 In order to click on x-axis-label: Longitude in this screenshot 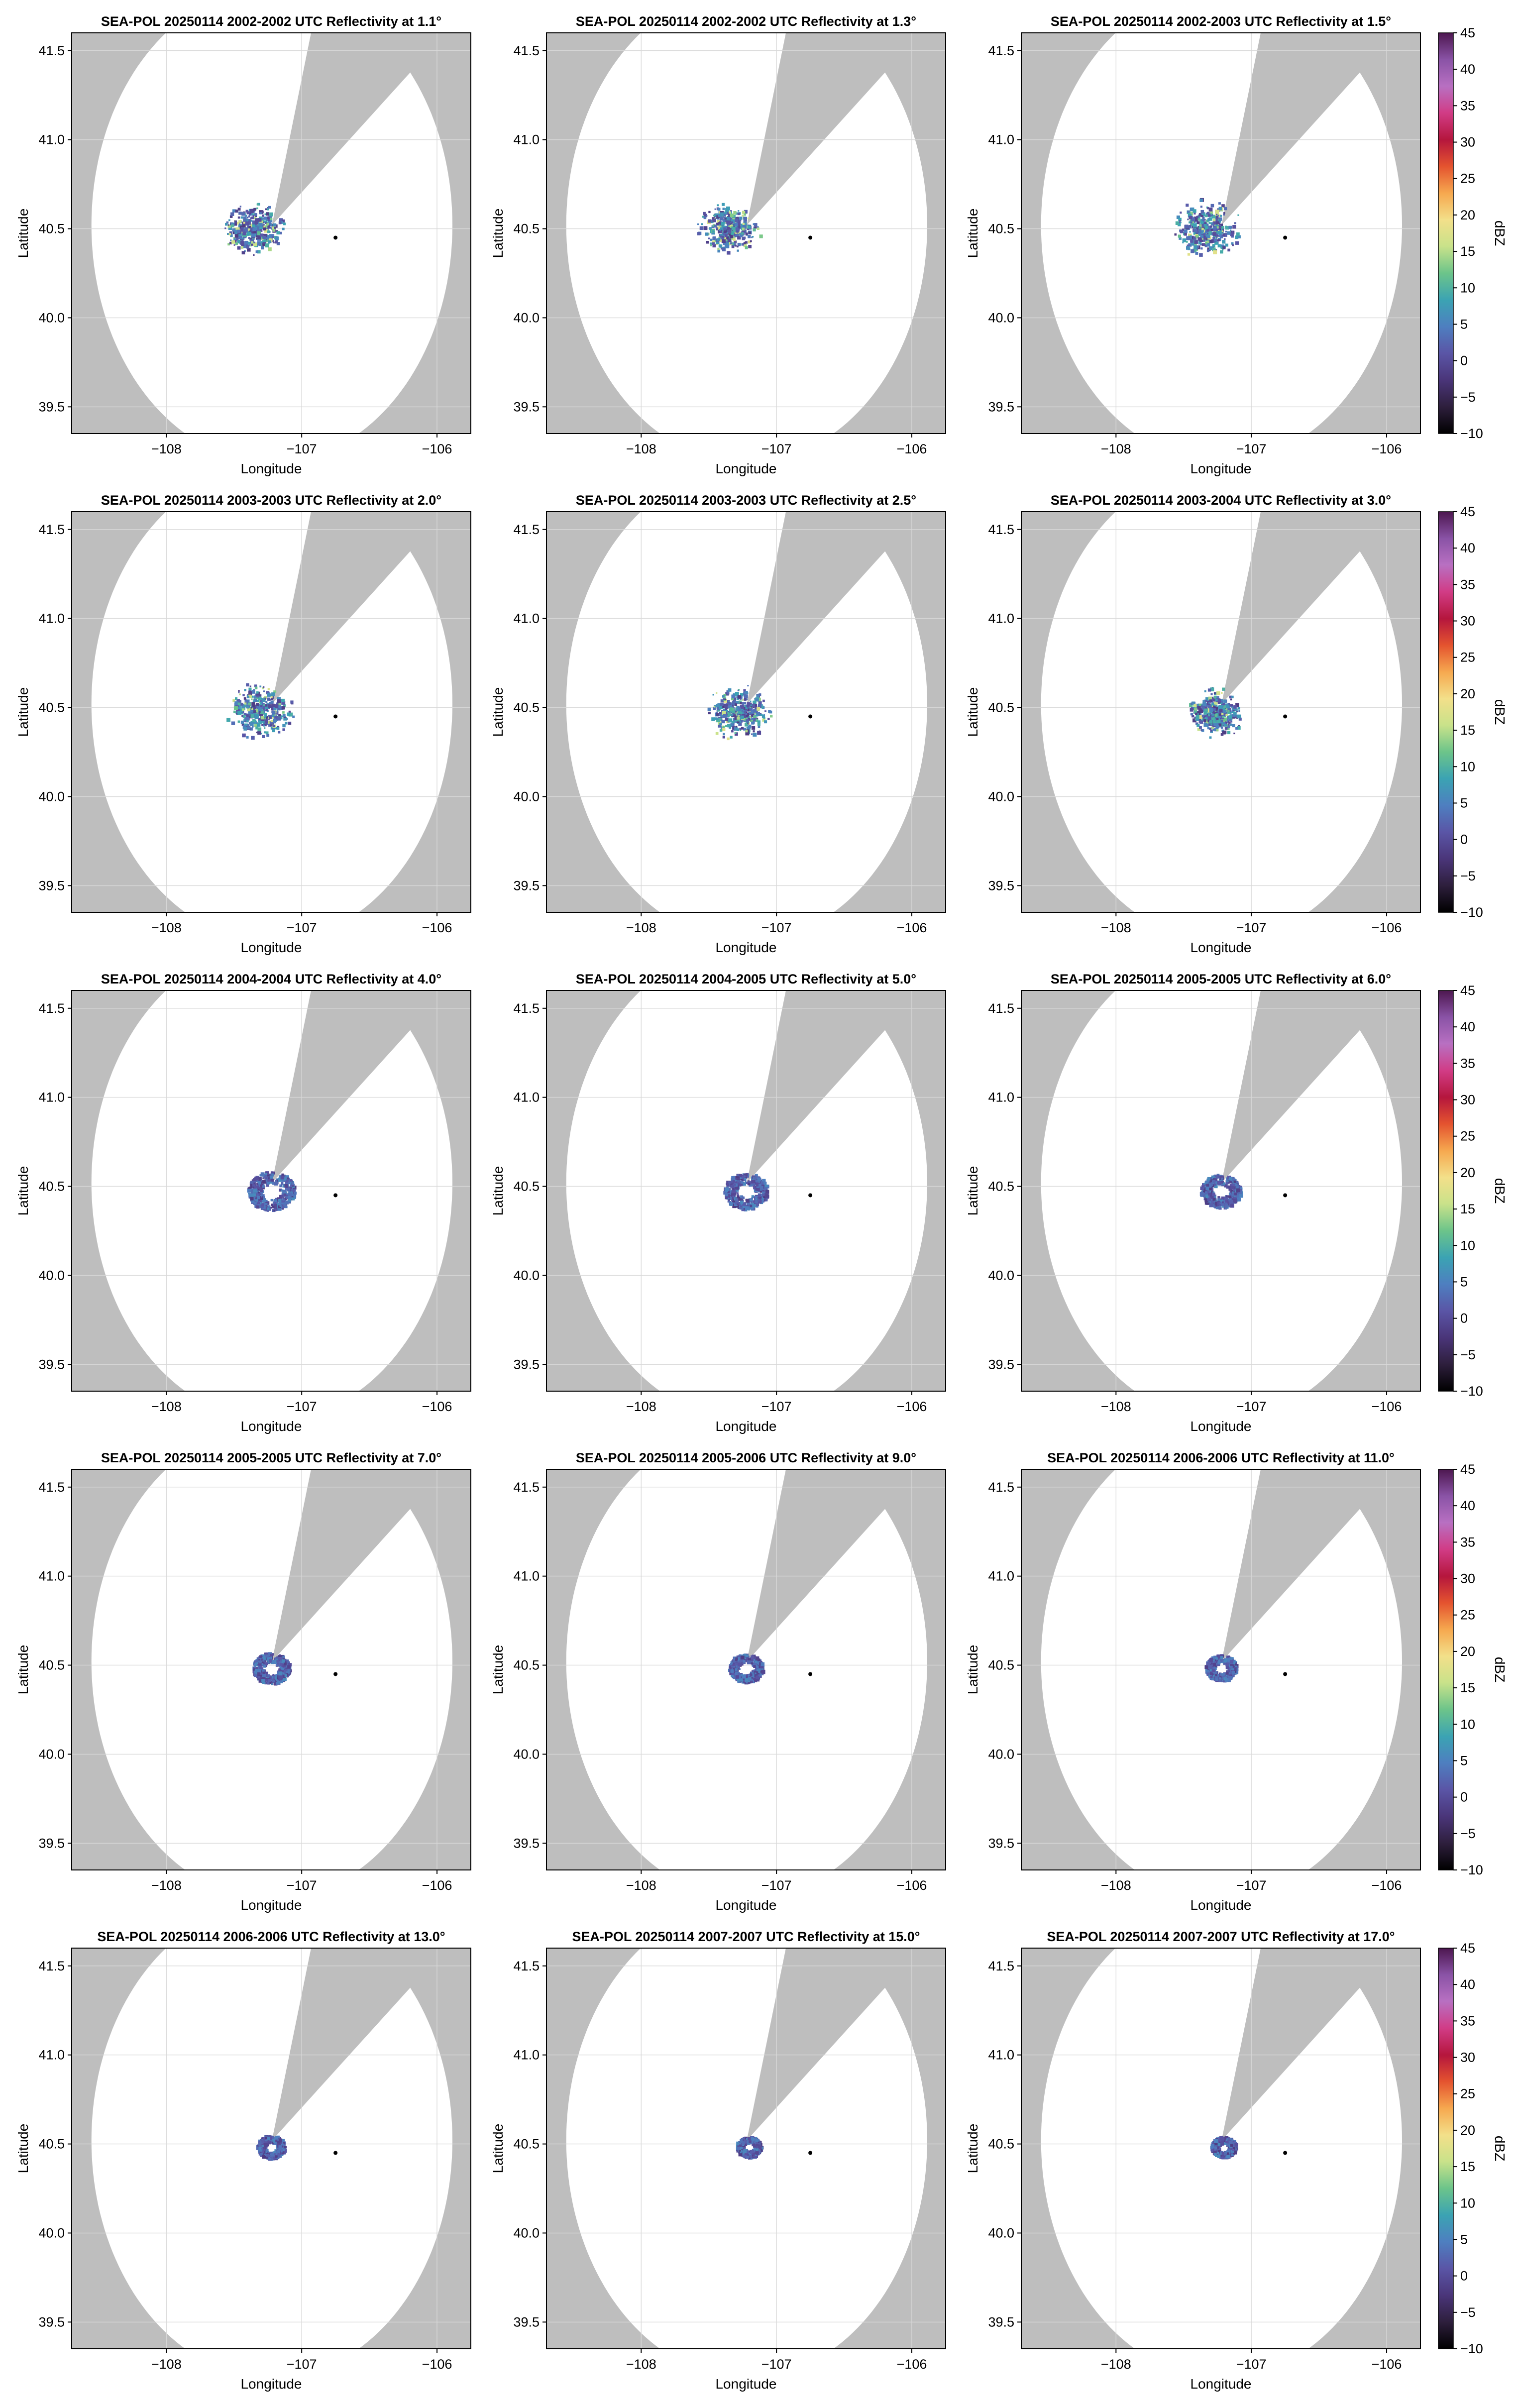, I will do `click(271, 1905)`.